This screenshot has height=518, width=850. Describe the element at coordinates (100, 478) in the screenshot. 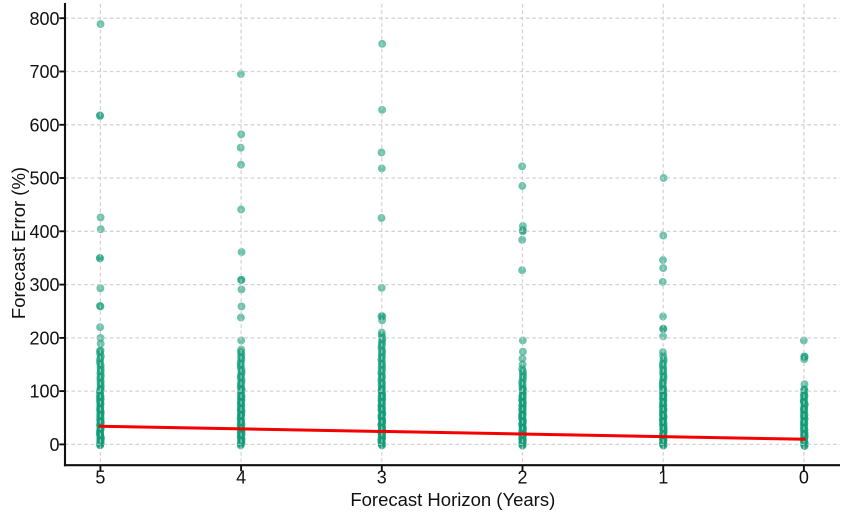

I see `svg-text: 5` at that location.